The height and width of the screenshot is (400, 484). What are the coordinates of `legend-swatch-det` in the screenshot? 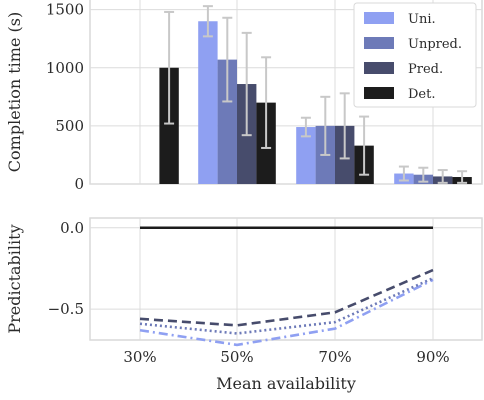 It's located at (379, 93).